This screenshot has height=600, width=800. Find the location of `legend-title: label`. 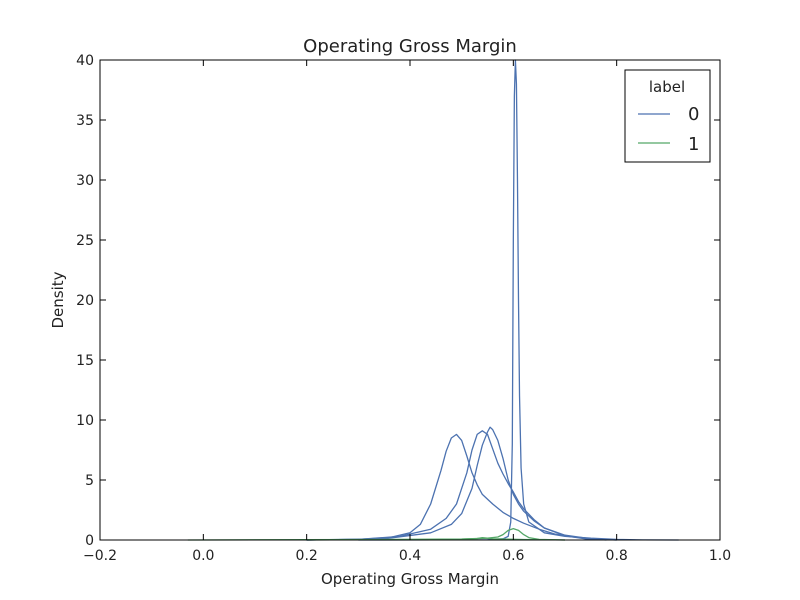

legend-title: label is located at coordinates (667, 87).